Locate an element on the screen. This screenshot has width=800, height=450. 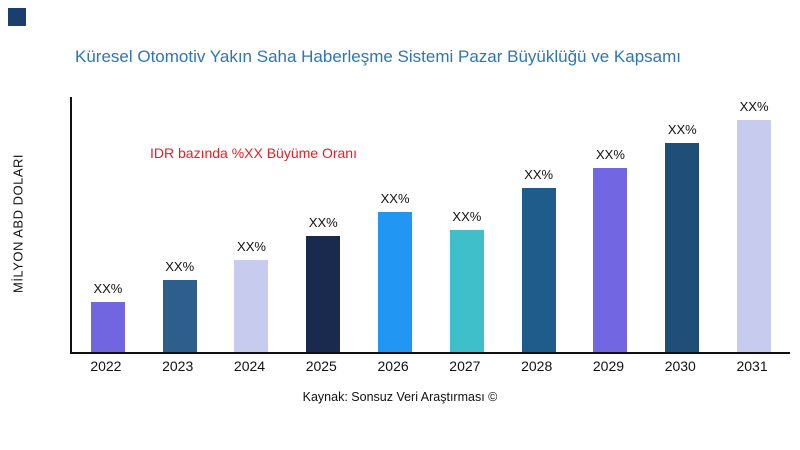
logo-mark is located at coordinates (17, 17).